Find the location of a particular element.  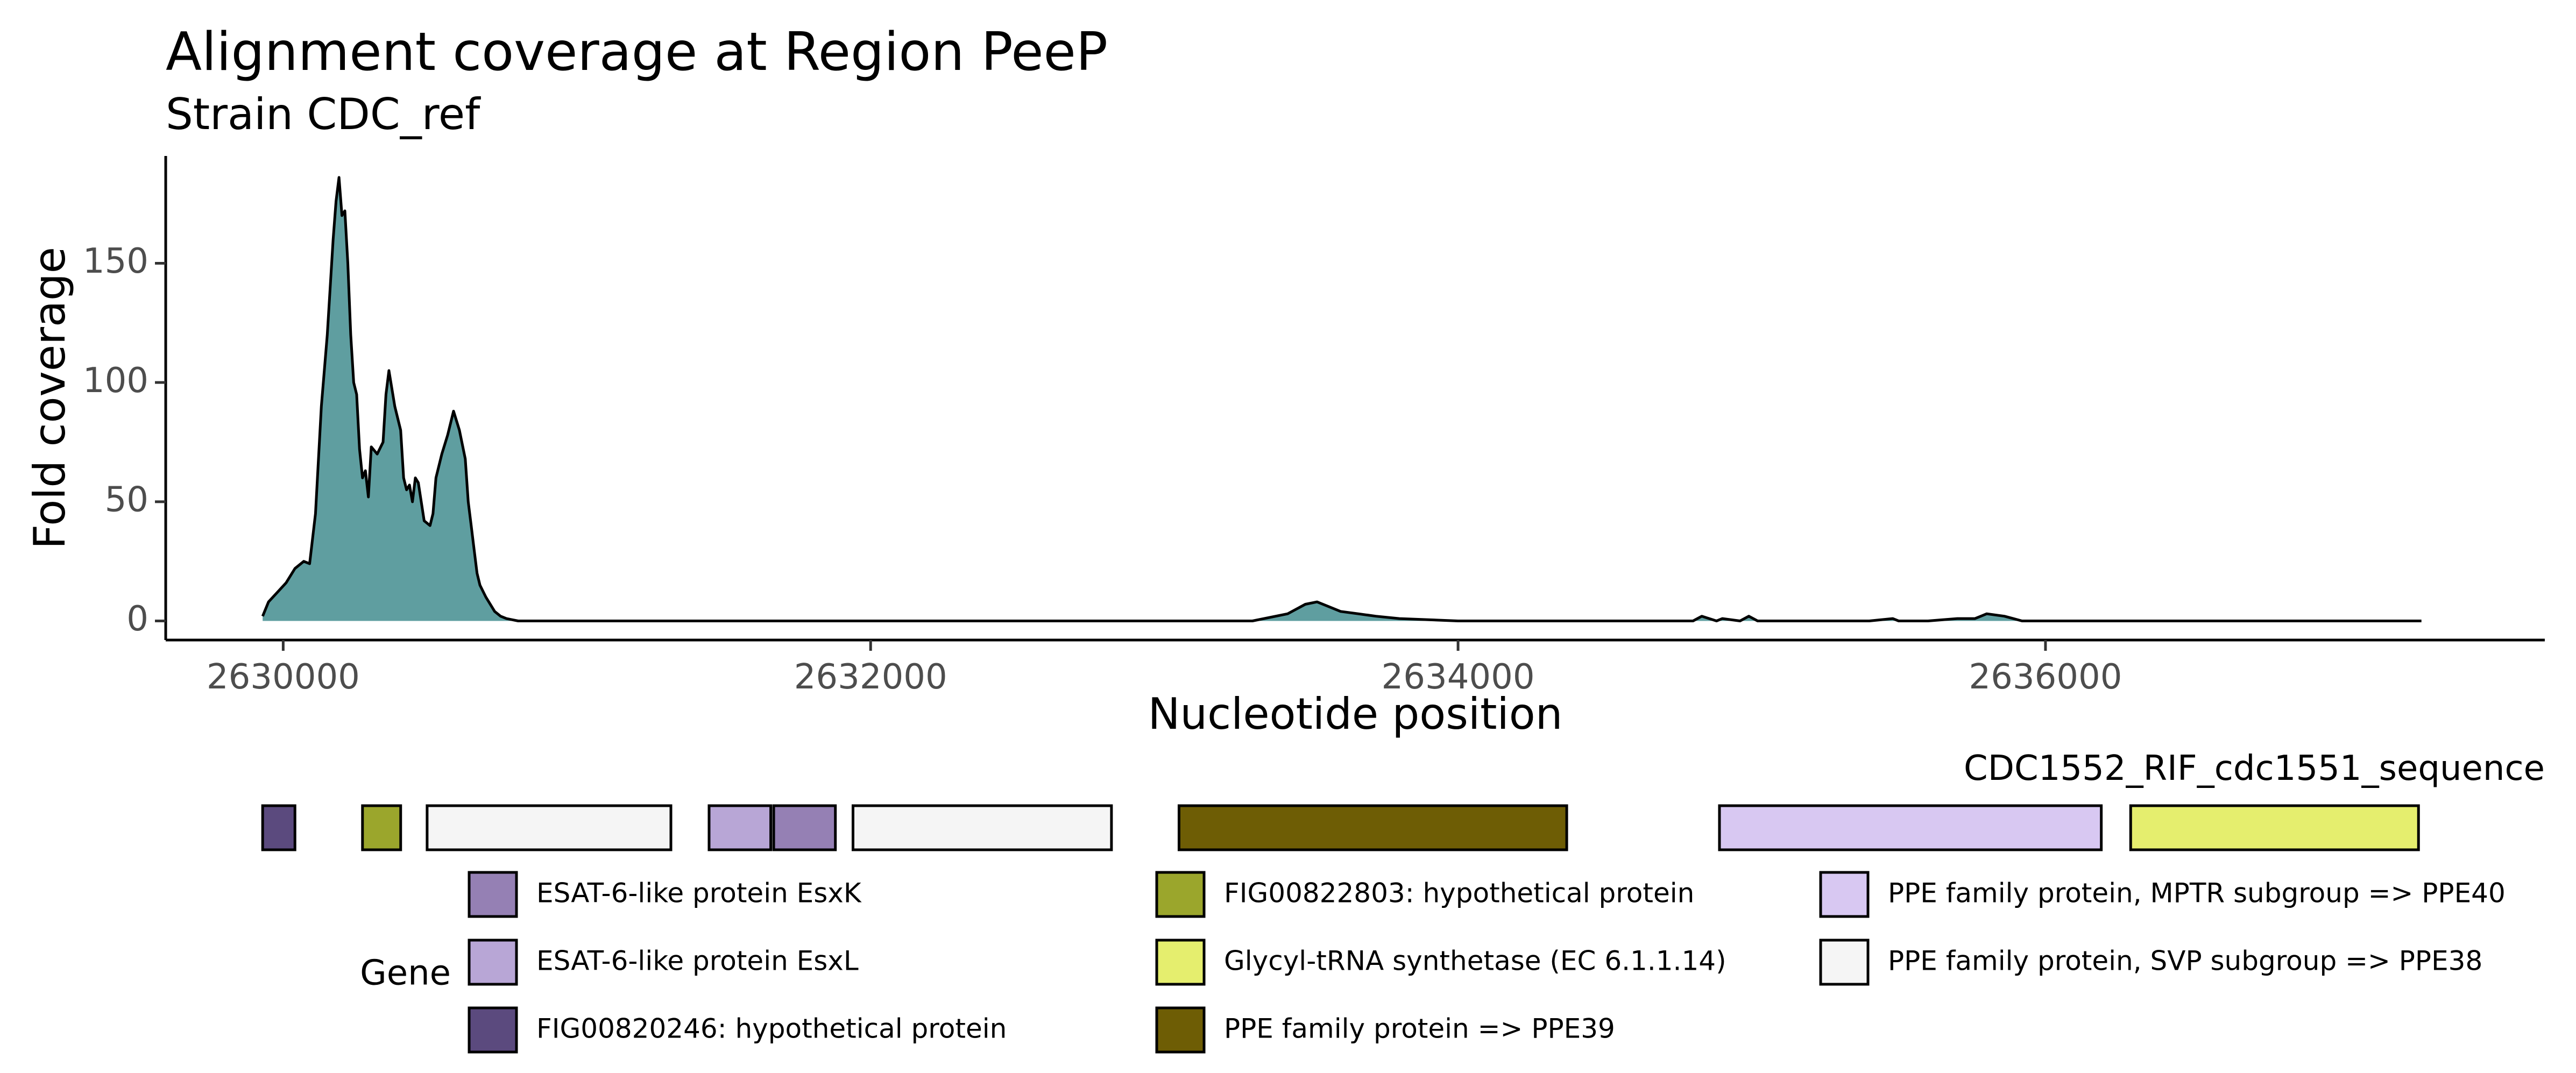

legend-label: Glycyl-tRNA synthetase (EC 6.1.1.14) is located at coordinates (1475, 961).